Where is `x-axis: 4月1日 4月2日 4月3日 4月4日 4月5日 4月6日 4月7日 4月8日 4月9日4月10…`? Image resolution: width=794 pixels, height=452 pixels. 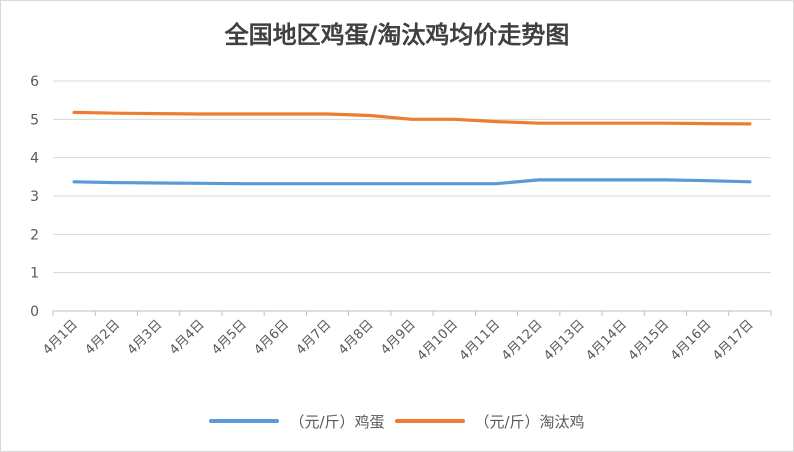 x-axis: 4月1日 4月2日 4月3日 4月4日 4月5日 4月6日 4月7日 4月8日 4月9日4月10… is located at coordinates (406, 337).